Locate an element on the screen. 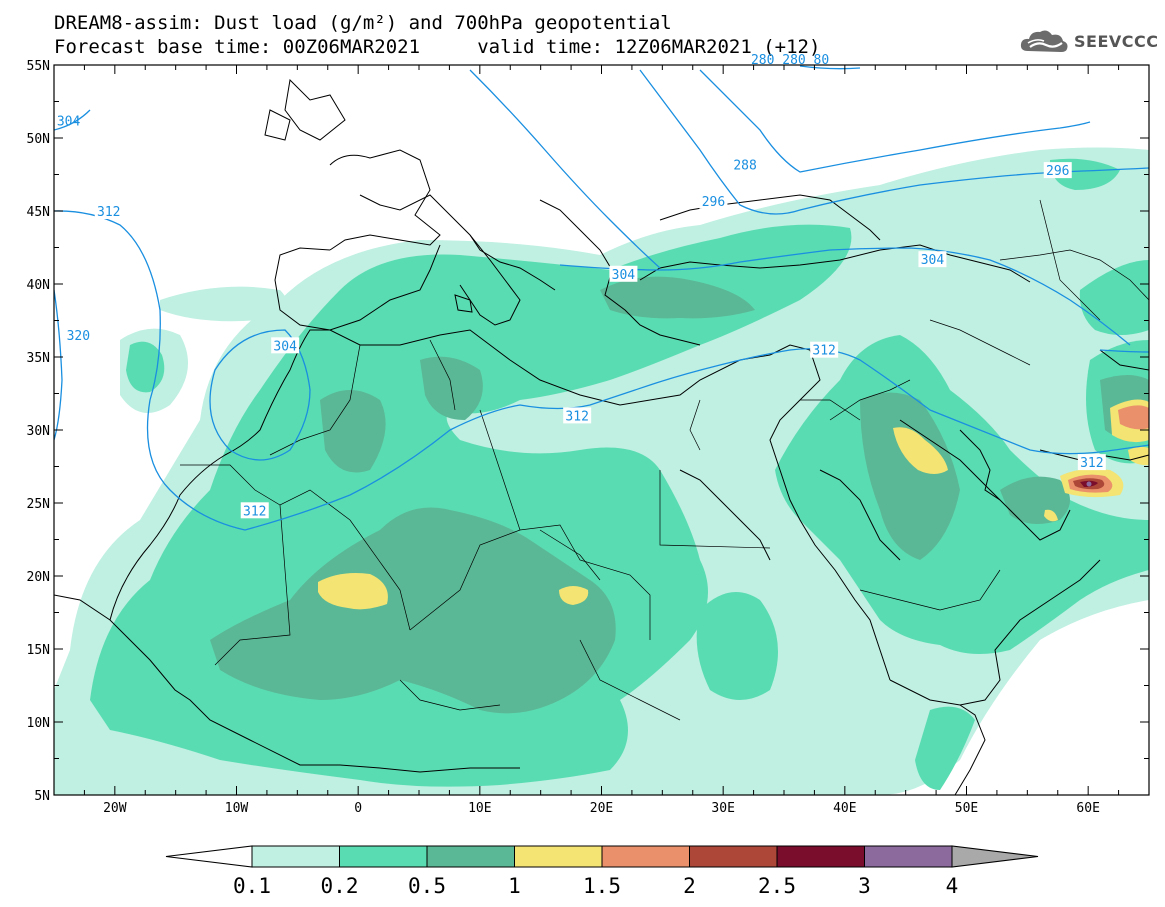 This screenshot has width=1165, height=907. colorbar-level-label: 2.5 is located at coordinates (777, 886).